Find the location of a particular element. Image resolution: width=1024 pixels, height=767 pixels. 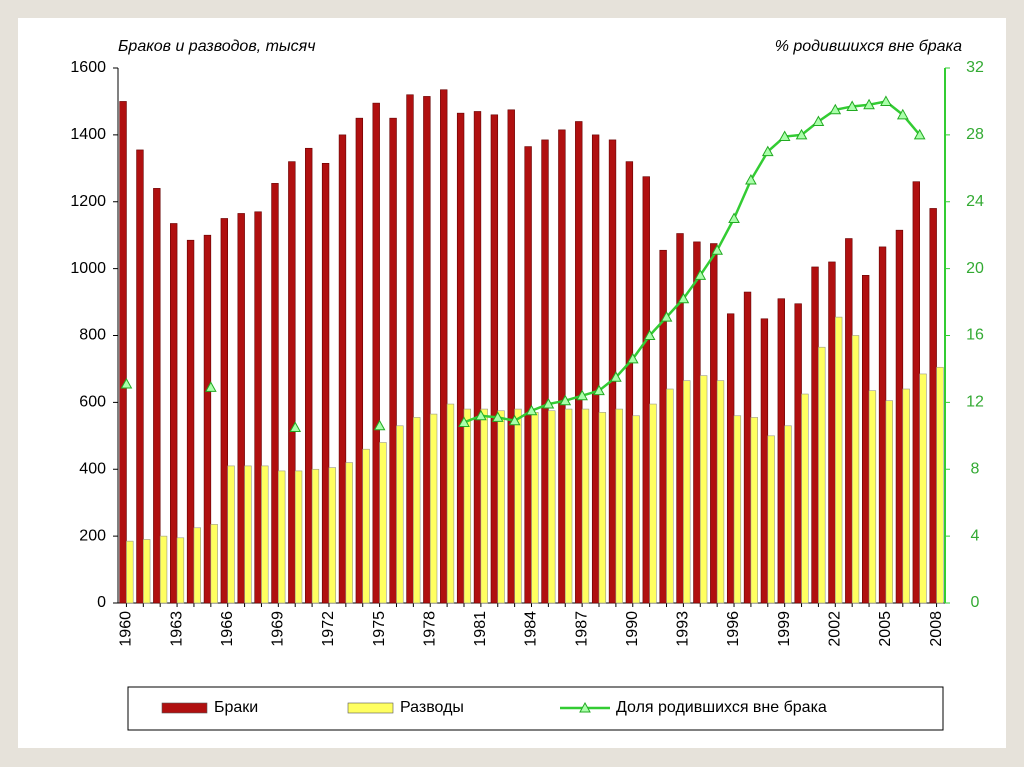

legend is located at coordinates (535, 708).